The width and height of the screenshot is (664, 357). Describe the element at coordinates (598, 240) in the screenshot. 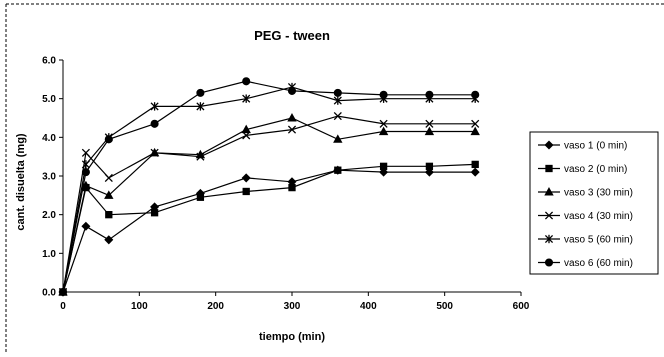

I see `legend-label: vaso 5 (60 min)` at that location.